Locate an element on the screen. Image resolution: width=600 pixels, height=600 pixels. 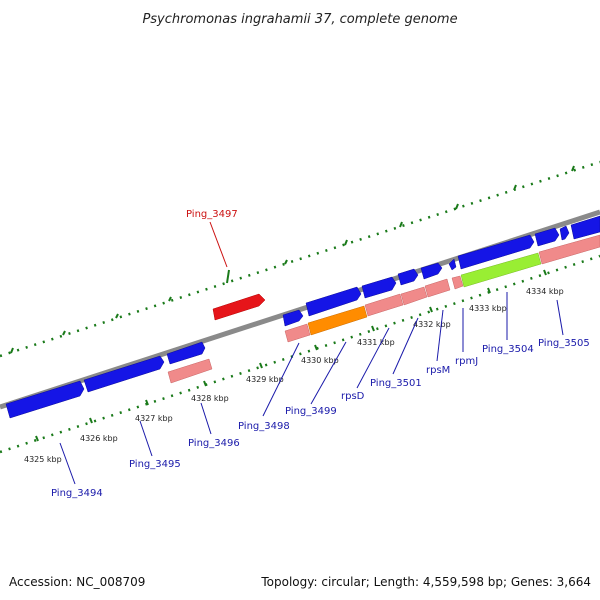
accession-text: Accession: NC_008709 is located at coordinates (77, 582).